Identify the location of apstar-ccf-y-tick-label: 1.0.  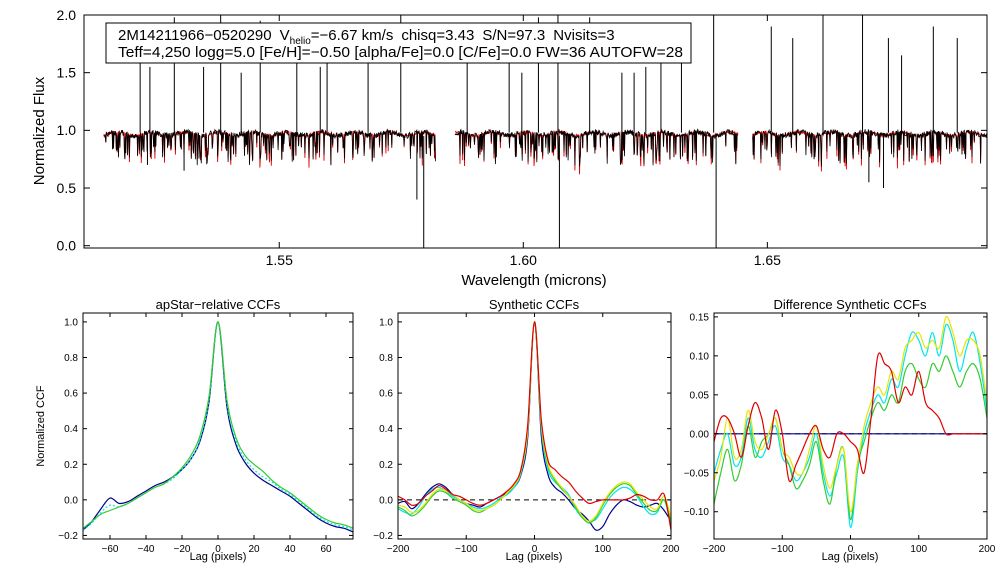
(71, 322).